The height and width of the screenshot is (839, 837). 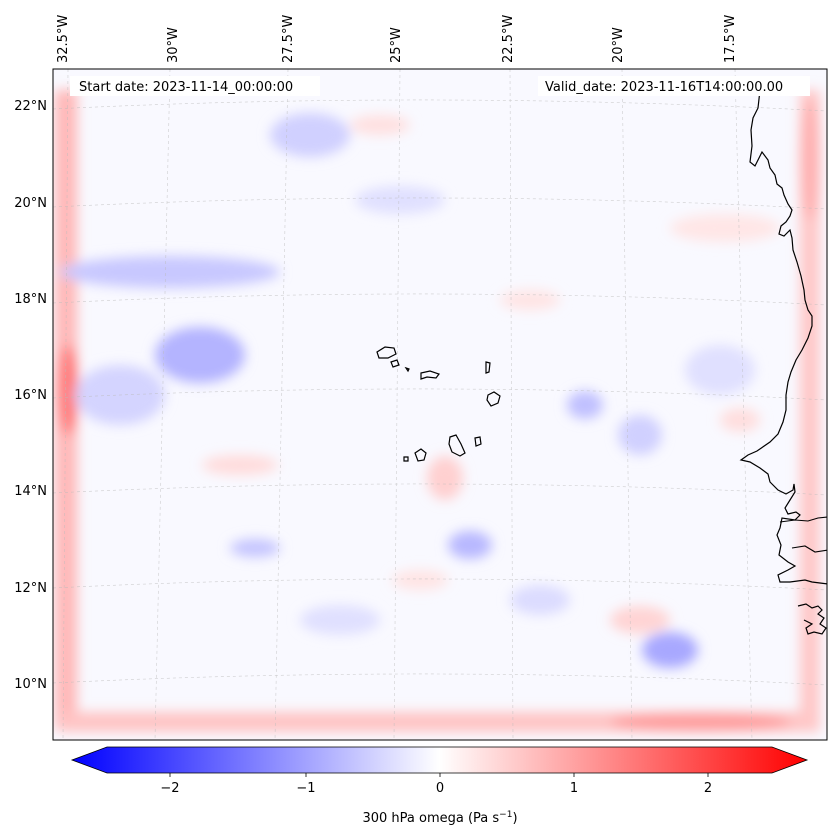 I want to click on lat-tick-label: 14°N, so click(x=30, y=491).